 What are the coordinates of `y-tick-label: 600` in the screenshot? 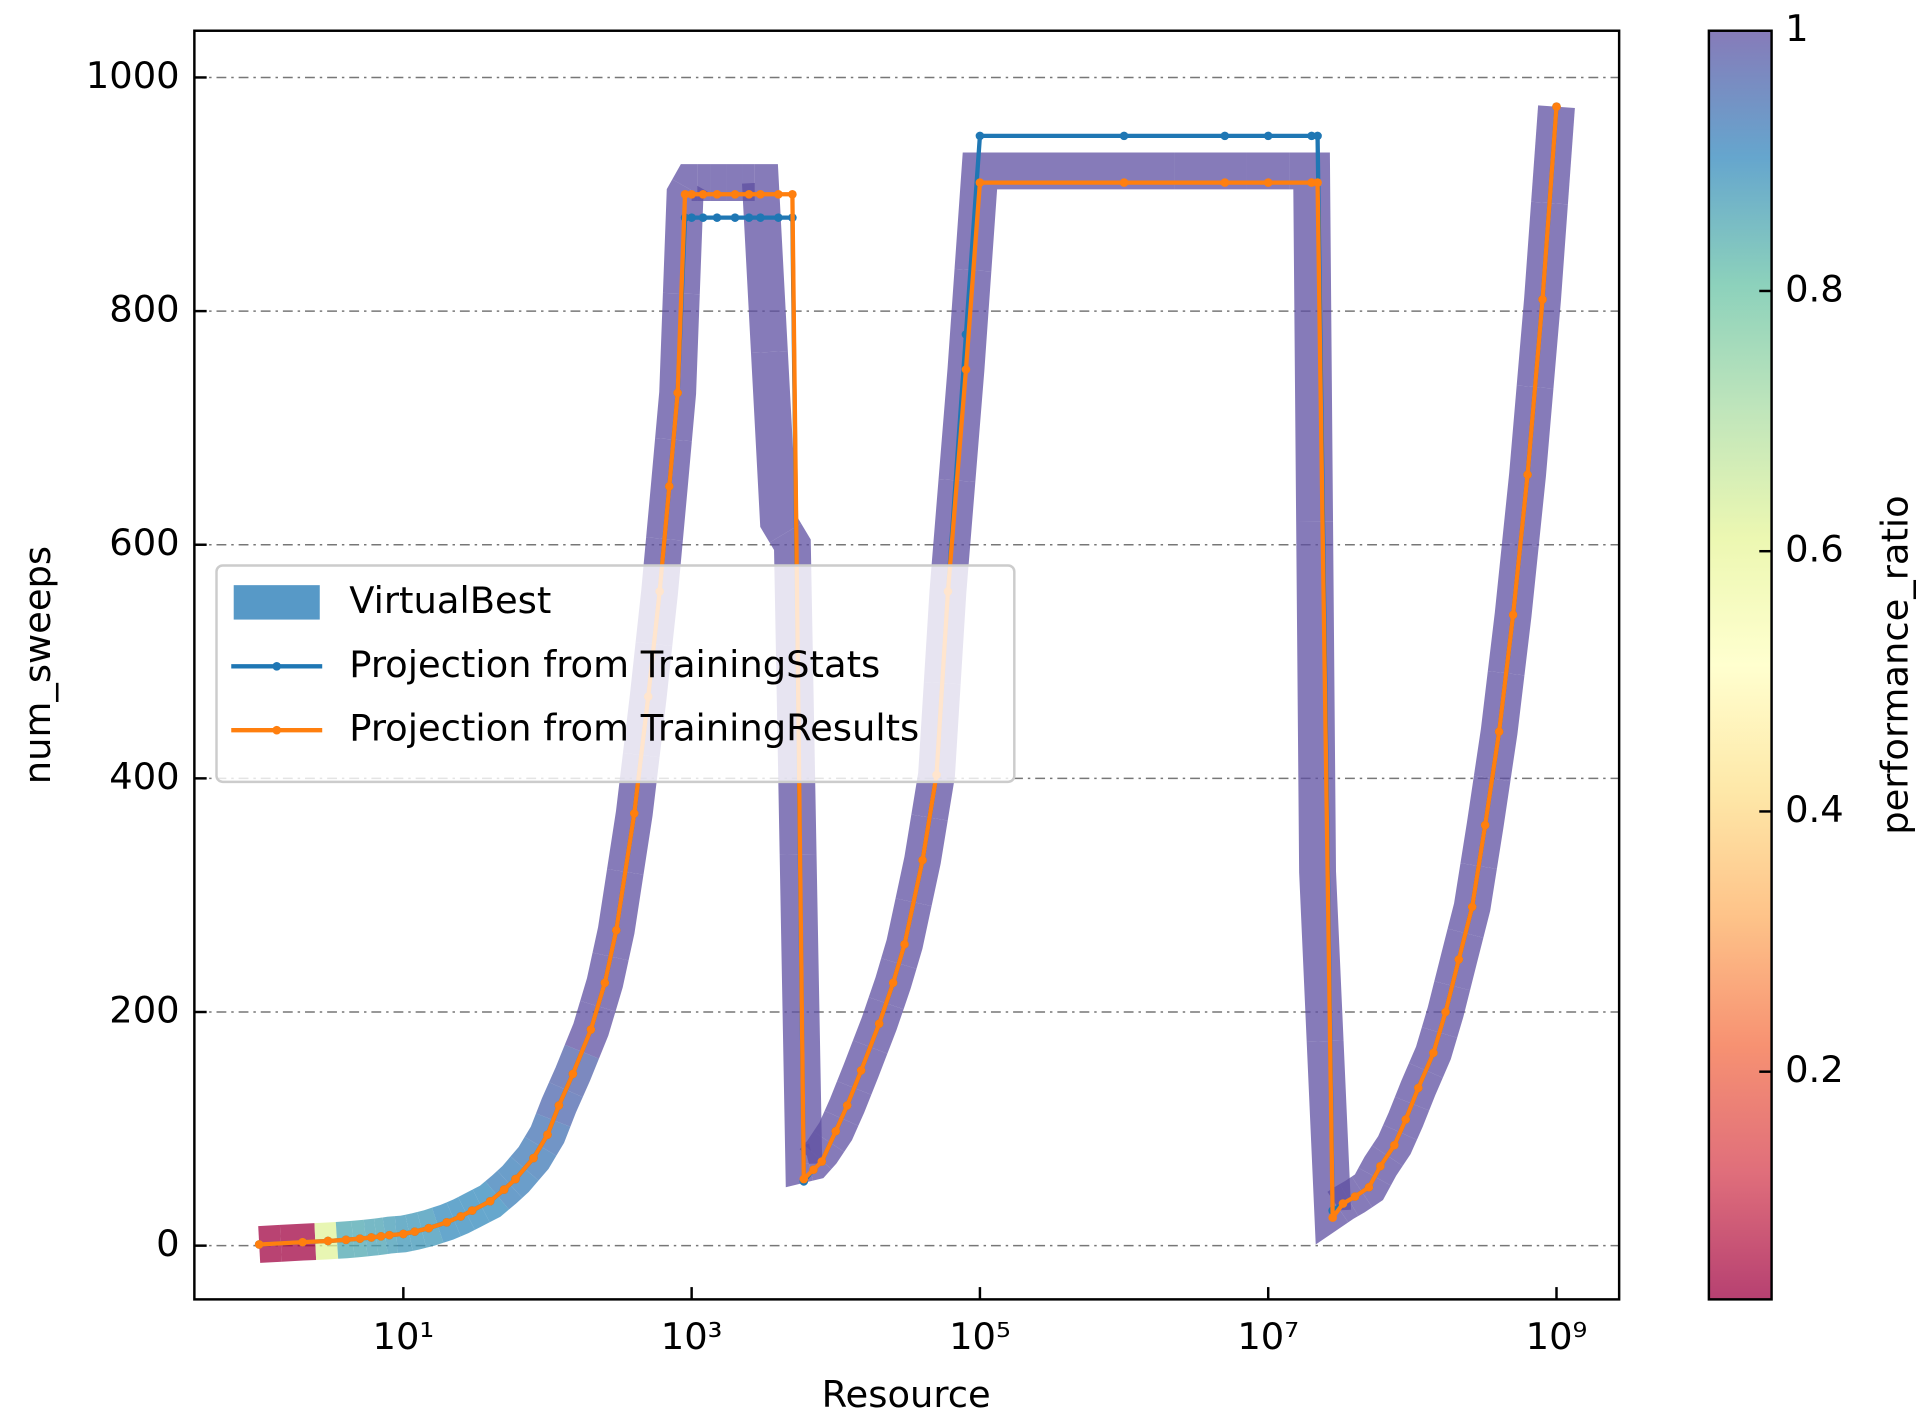 It's located at (144, 542).